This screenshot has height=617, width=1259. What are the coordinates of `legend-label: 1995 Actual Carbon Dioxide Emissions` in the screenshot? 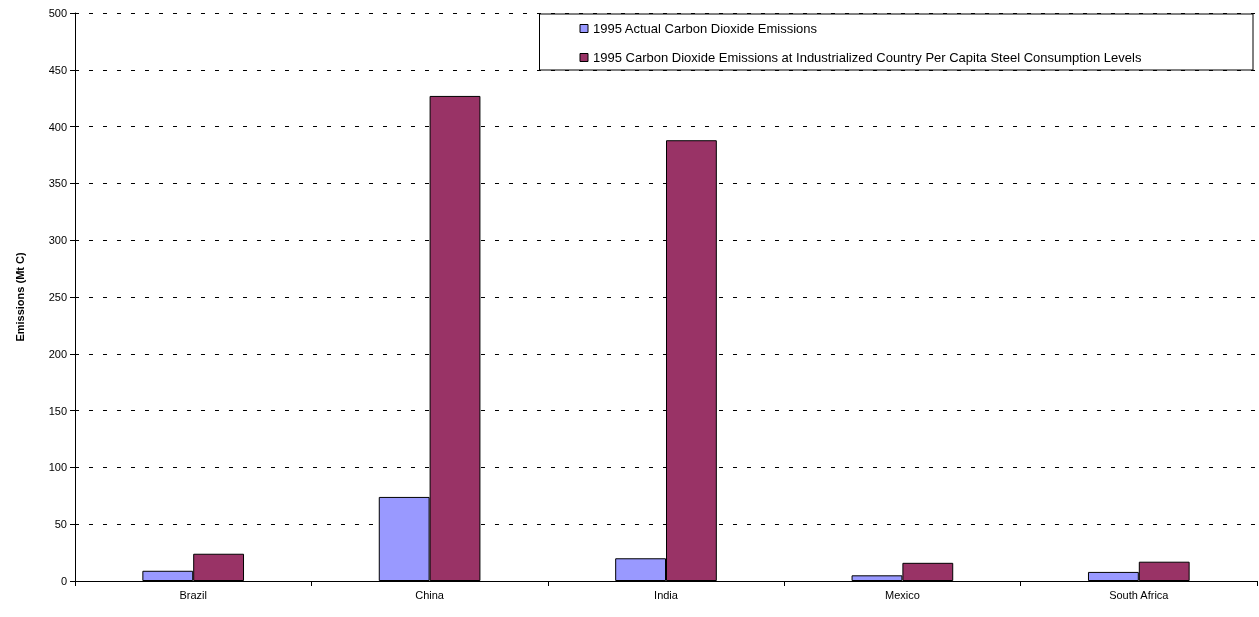 It's located at (705, 28).